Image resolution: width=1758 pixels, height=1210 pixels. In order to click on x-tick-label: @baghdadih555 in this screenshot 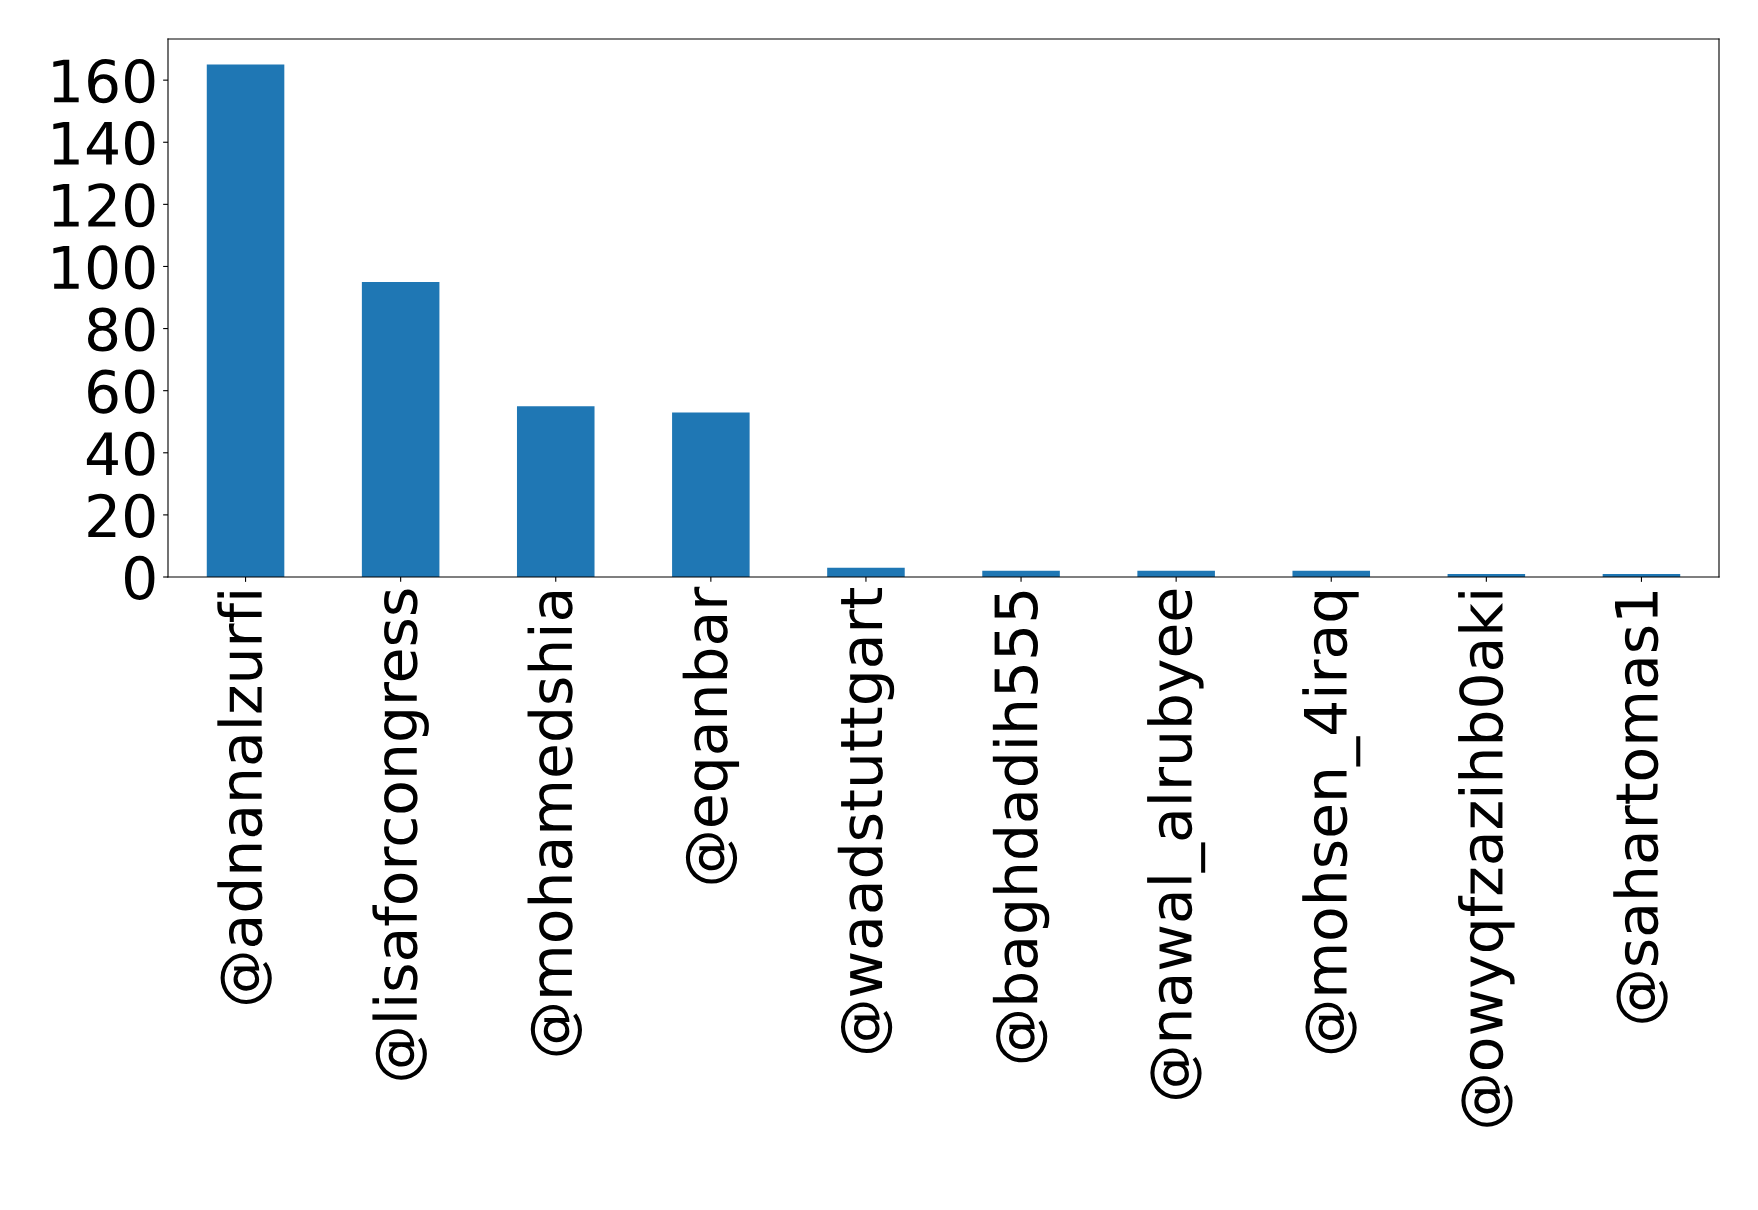, I will do `click(1021, 827)`.